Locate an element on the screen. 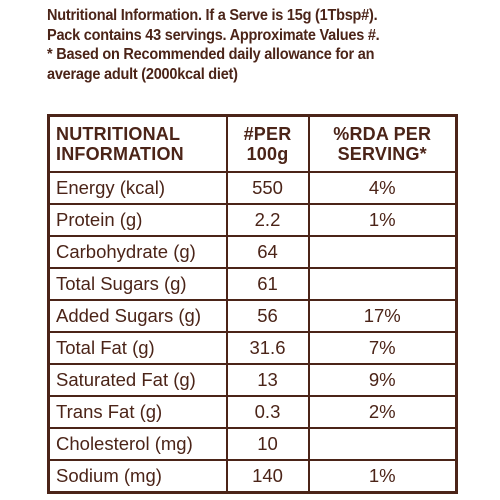  table-row: Cholesterol (mg) 10 is located at coordinates (252, 444).